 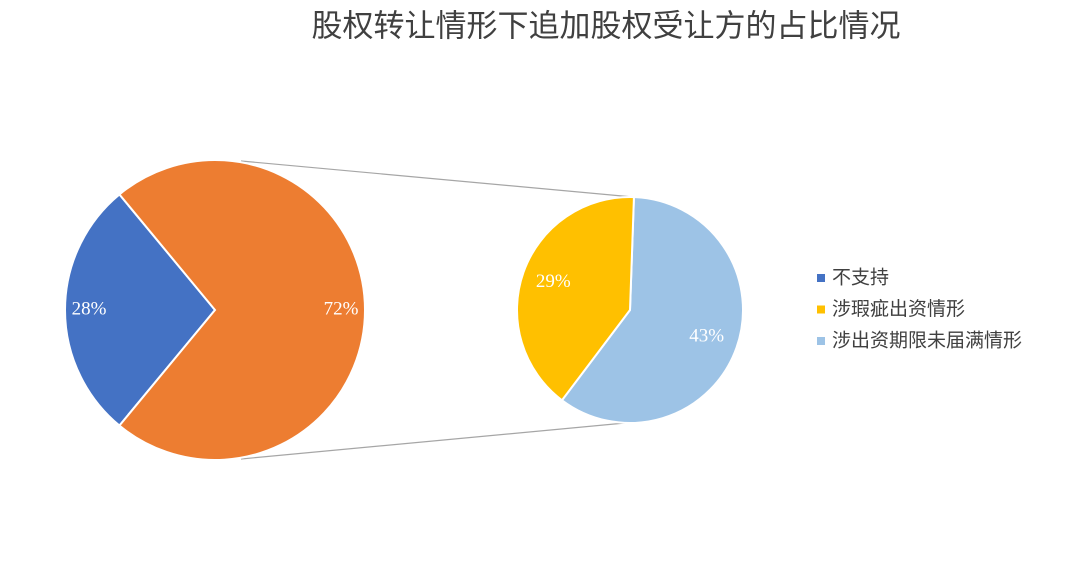 I want to click on legend-label: 涉瑕疵出资情形, so click(x=898, y=309).